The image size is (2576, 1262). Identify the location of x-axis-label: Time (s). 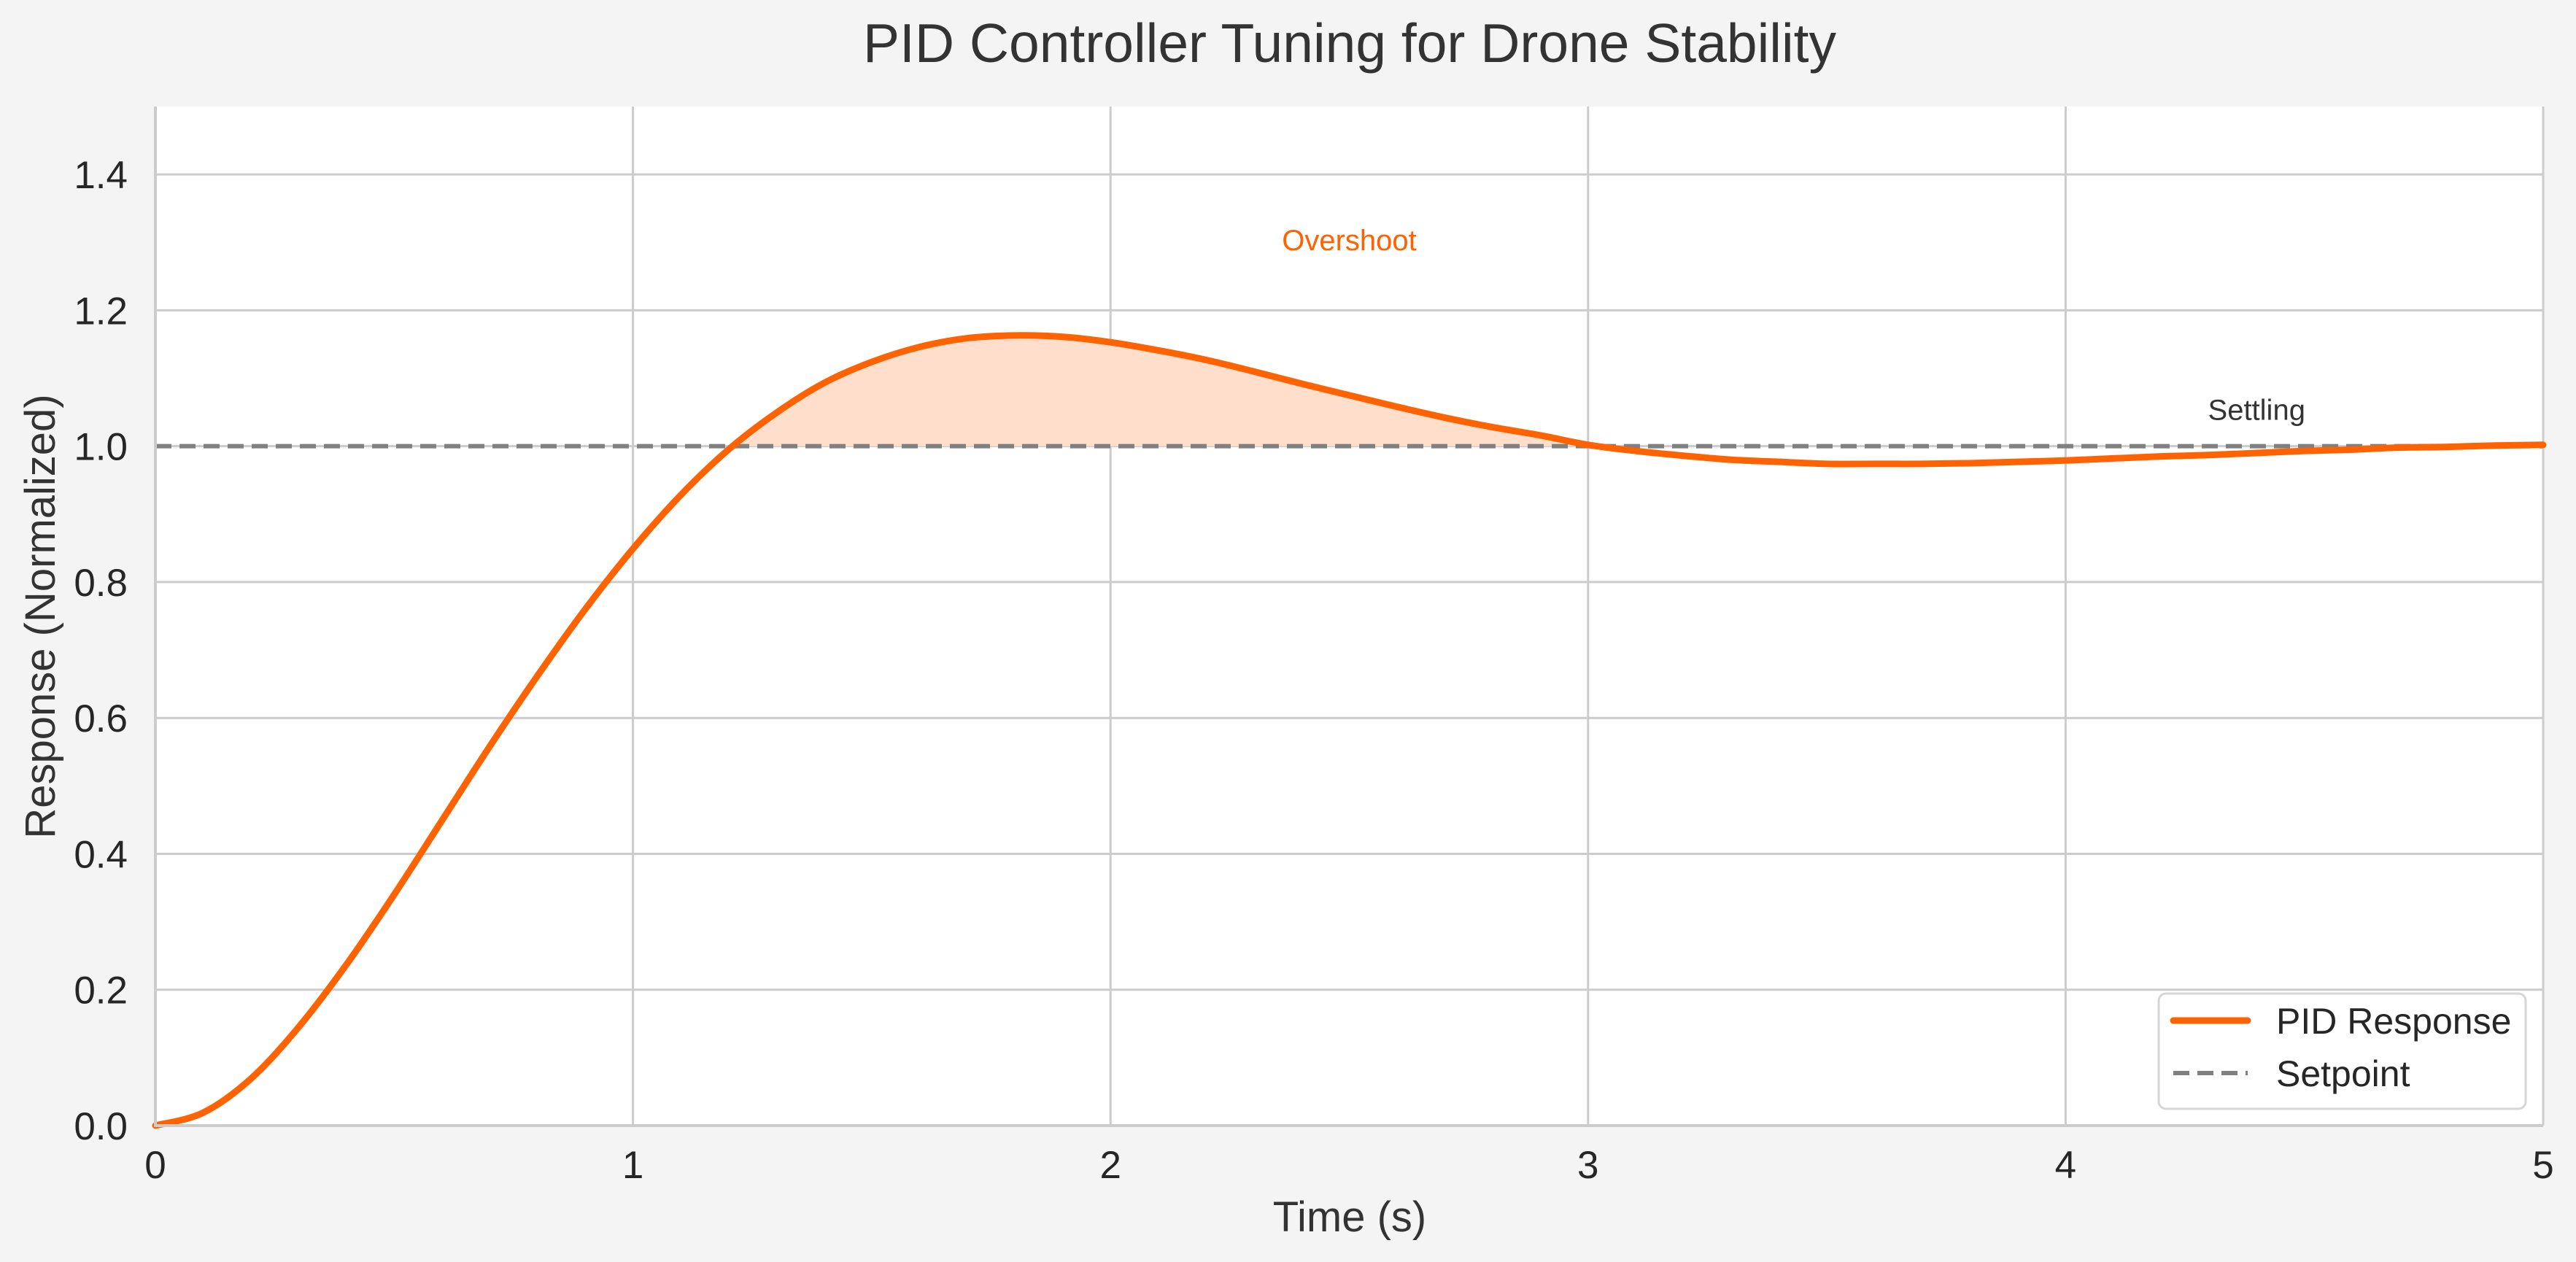
(1349, 1217).